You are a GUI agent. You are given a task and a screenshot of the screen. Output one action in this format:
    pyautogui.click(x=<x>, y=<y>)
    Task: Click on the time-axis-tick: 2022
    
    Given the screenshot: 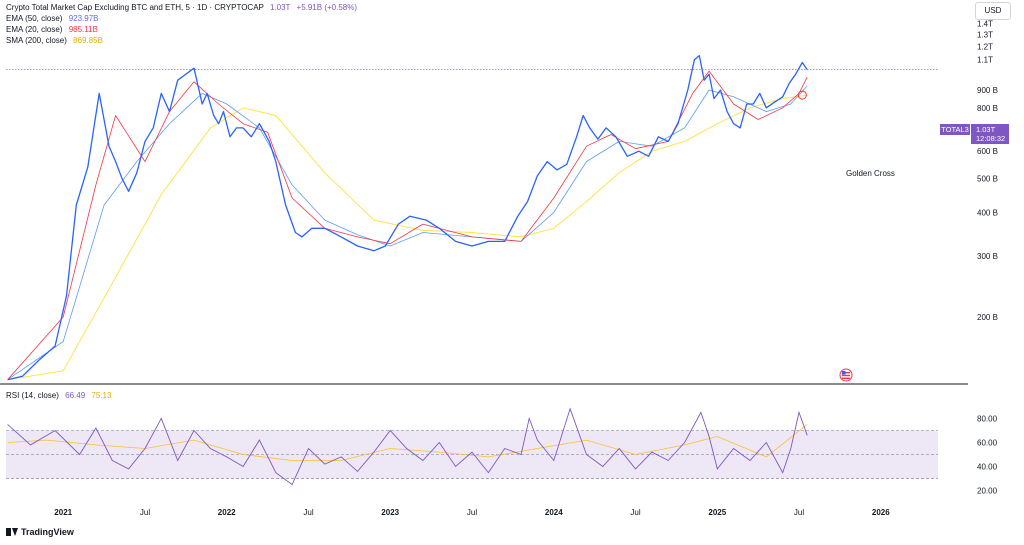 What is the action you would take?
    pyautogui.click(x=227, y=512)
    